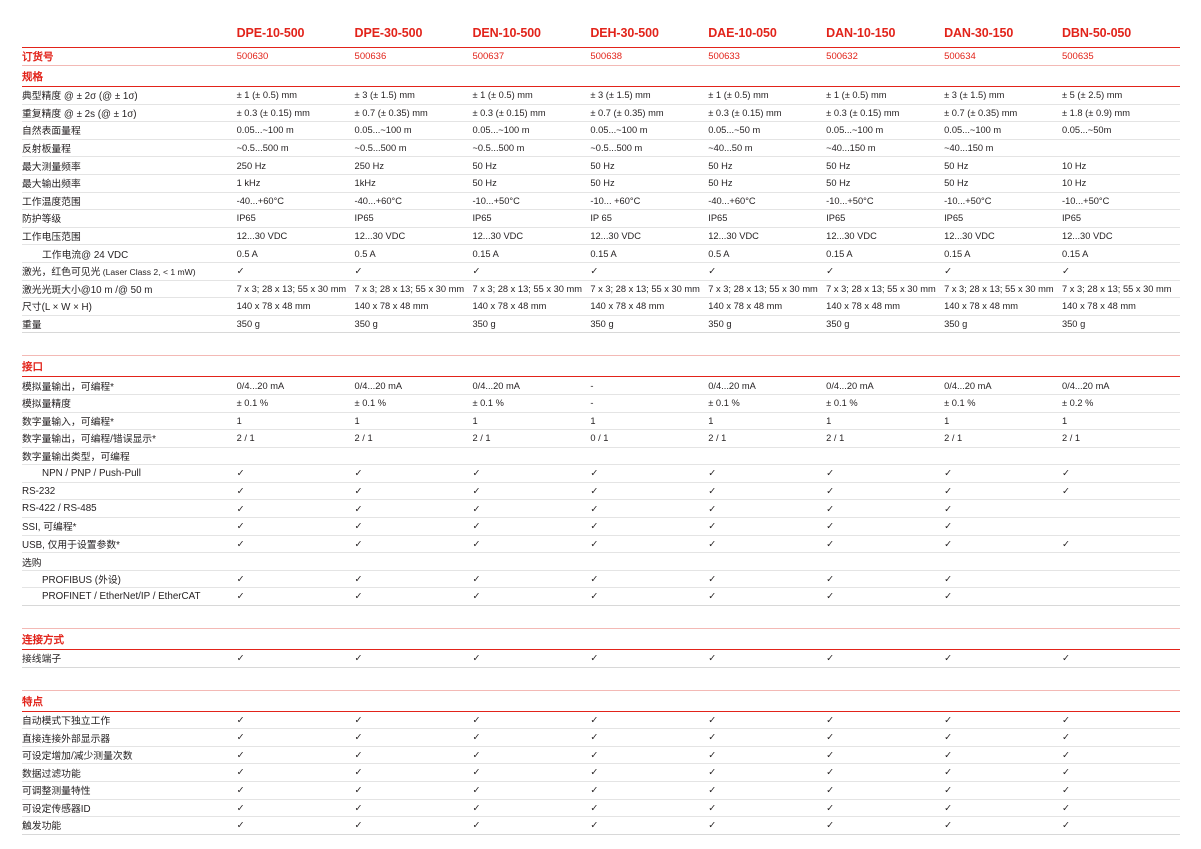 The height and width of the screenshot is (849, 1201). I want to click on value-cell: ± 1.8 (± 0.9) mm, so click(1120, 113).